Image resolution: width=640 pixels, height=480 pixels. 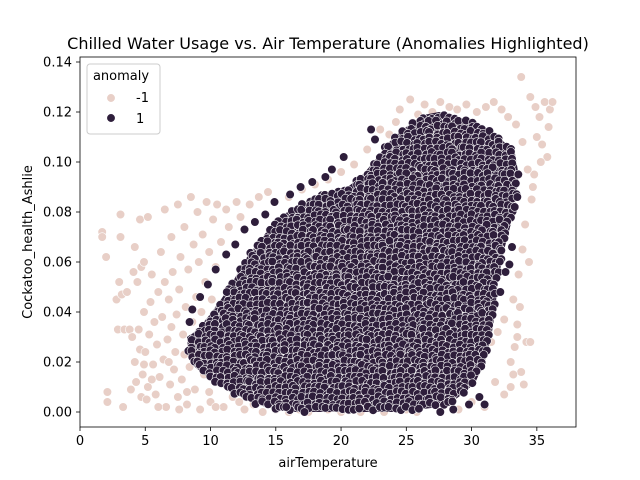 What do you see at coordinates (341, 441) in the screenshot?
I see `x-tick-label: 20` at bounding box center [341, 441].